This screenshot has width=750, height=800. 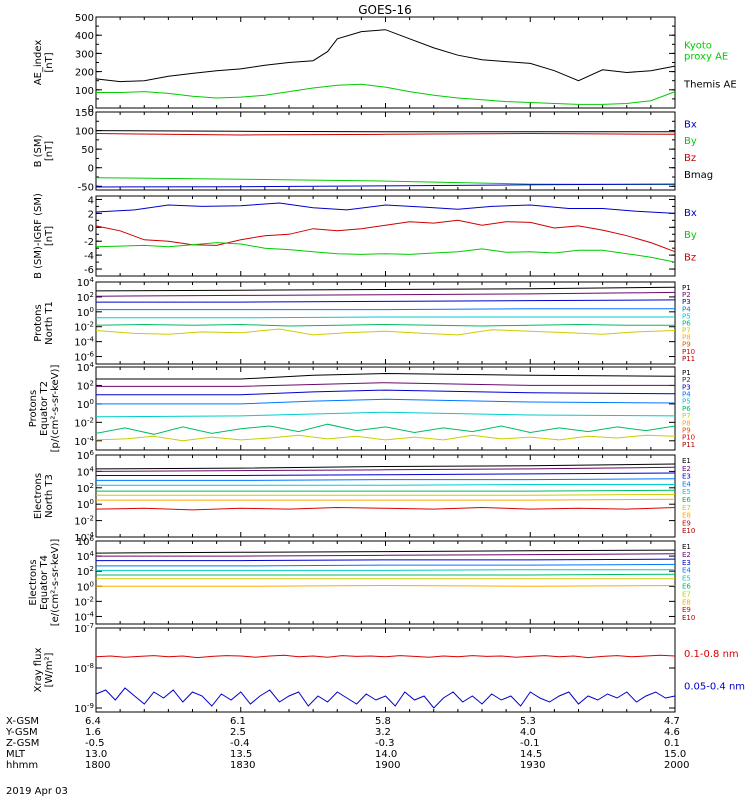 I want to click on y-axis-label: Electrons, so click(x=33, y=582).